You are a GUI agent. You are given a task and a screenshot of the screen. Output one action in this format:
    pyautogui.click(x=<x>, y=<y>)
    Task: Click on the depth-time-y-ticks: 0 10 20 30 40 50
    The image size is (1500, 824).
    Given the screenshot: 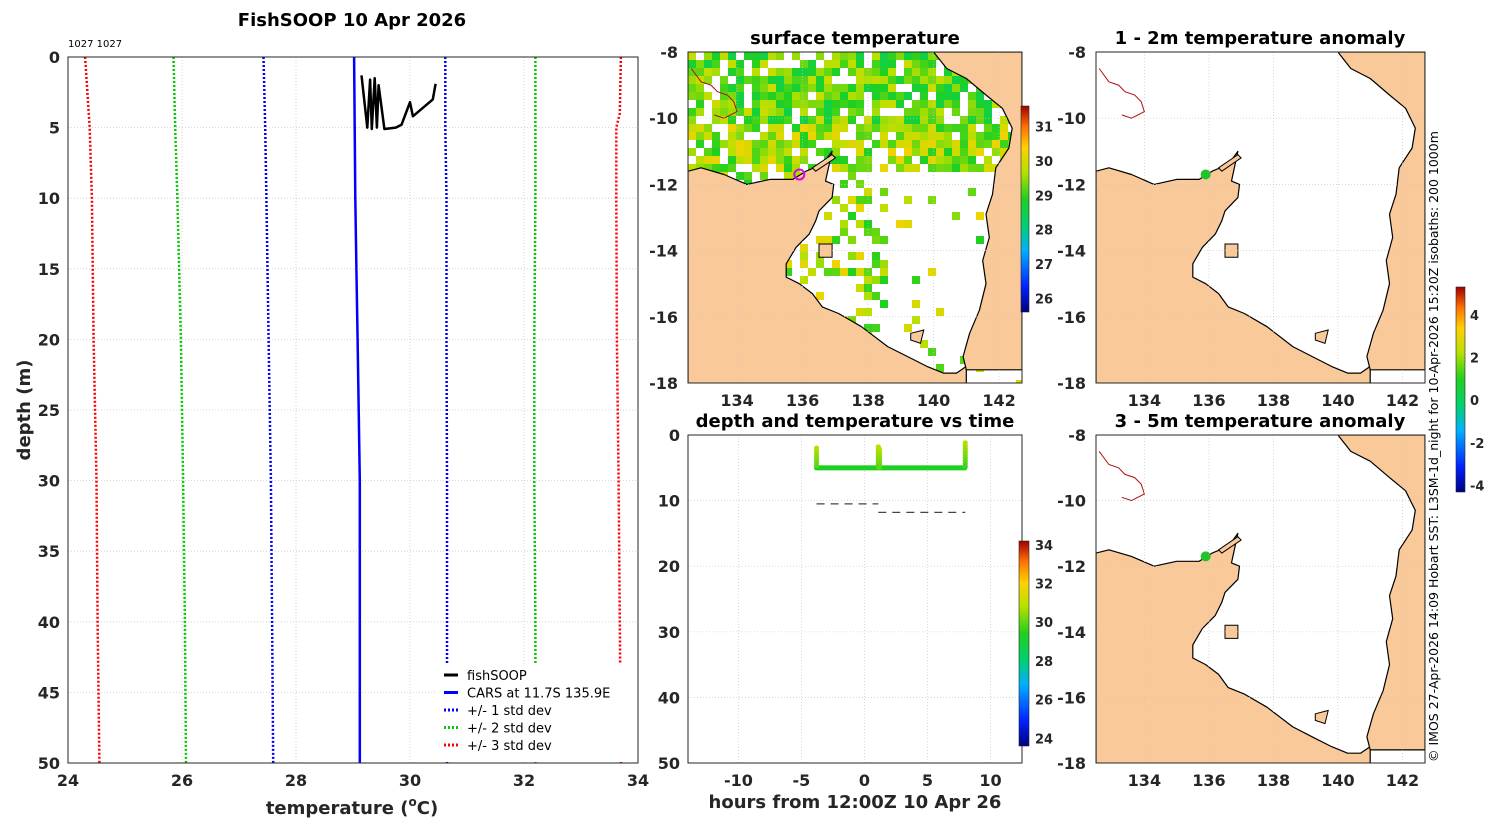 What is the action you would take?
    pyautogui.click(x=669, y=599)
    